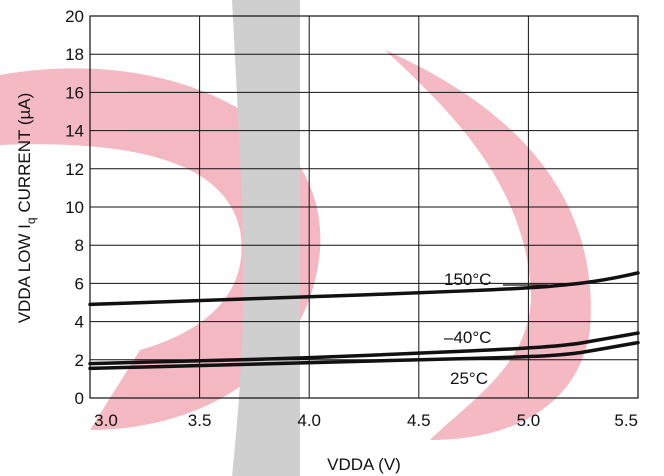  What do you see at coordinates (79, 245) in the screenshot?
I see `y-tick-label: 8` at bounding box center [79, 245].